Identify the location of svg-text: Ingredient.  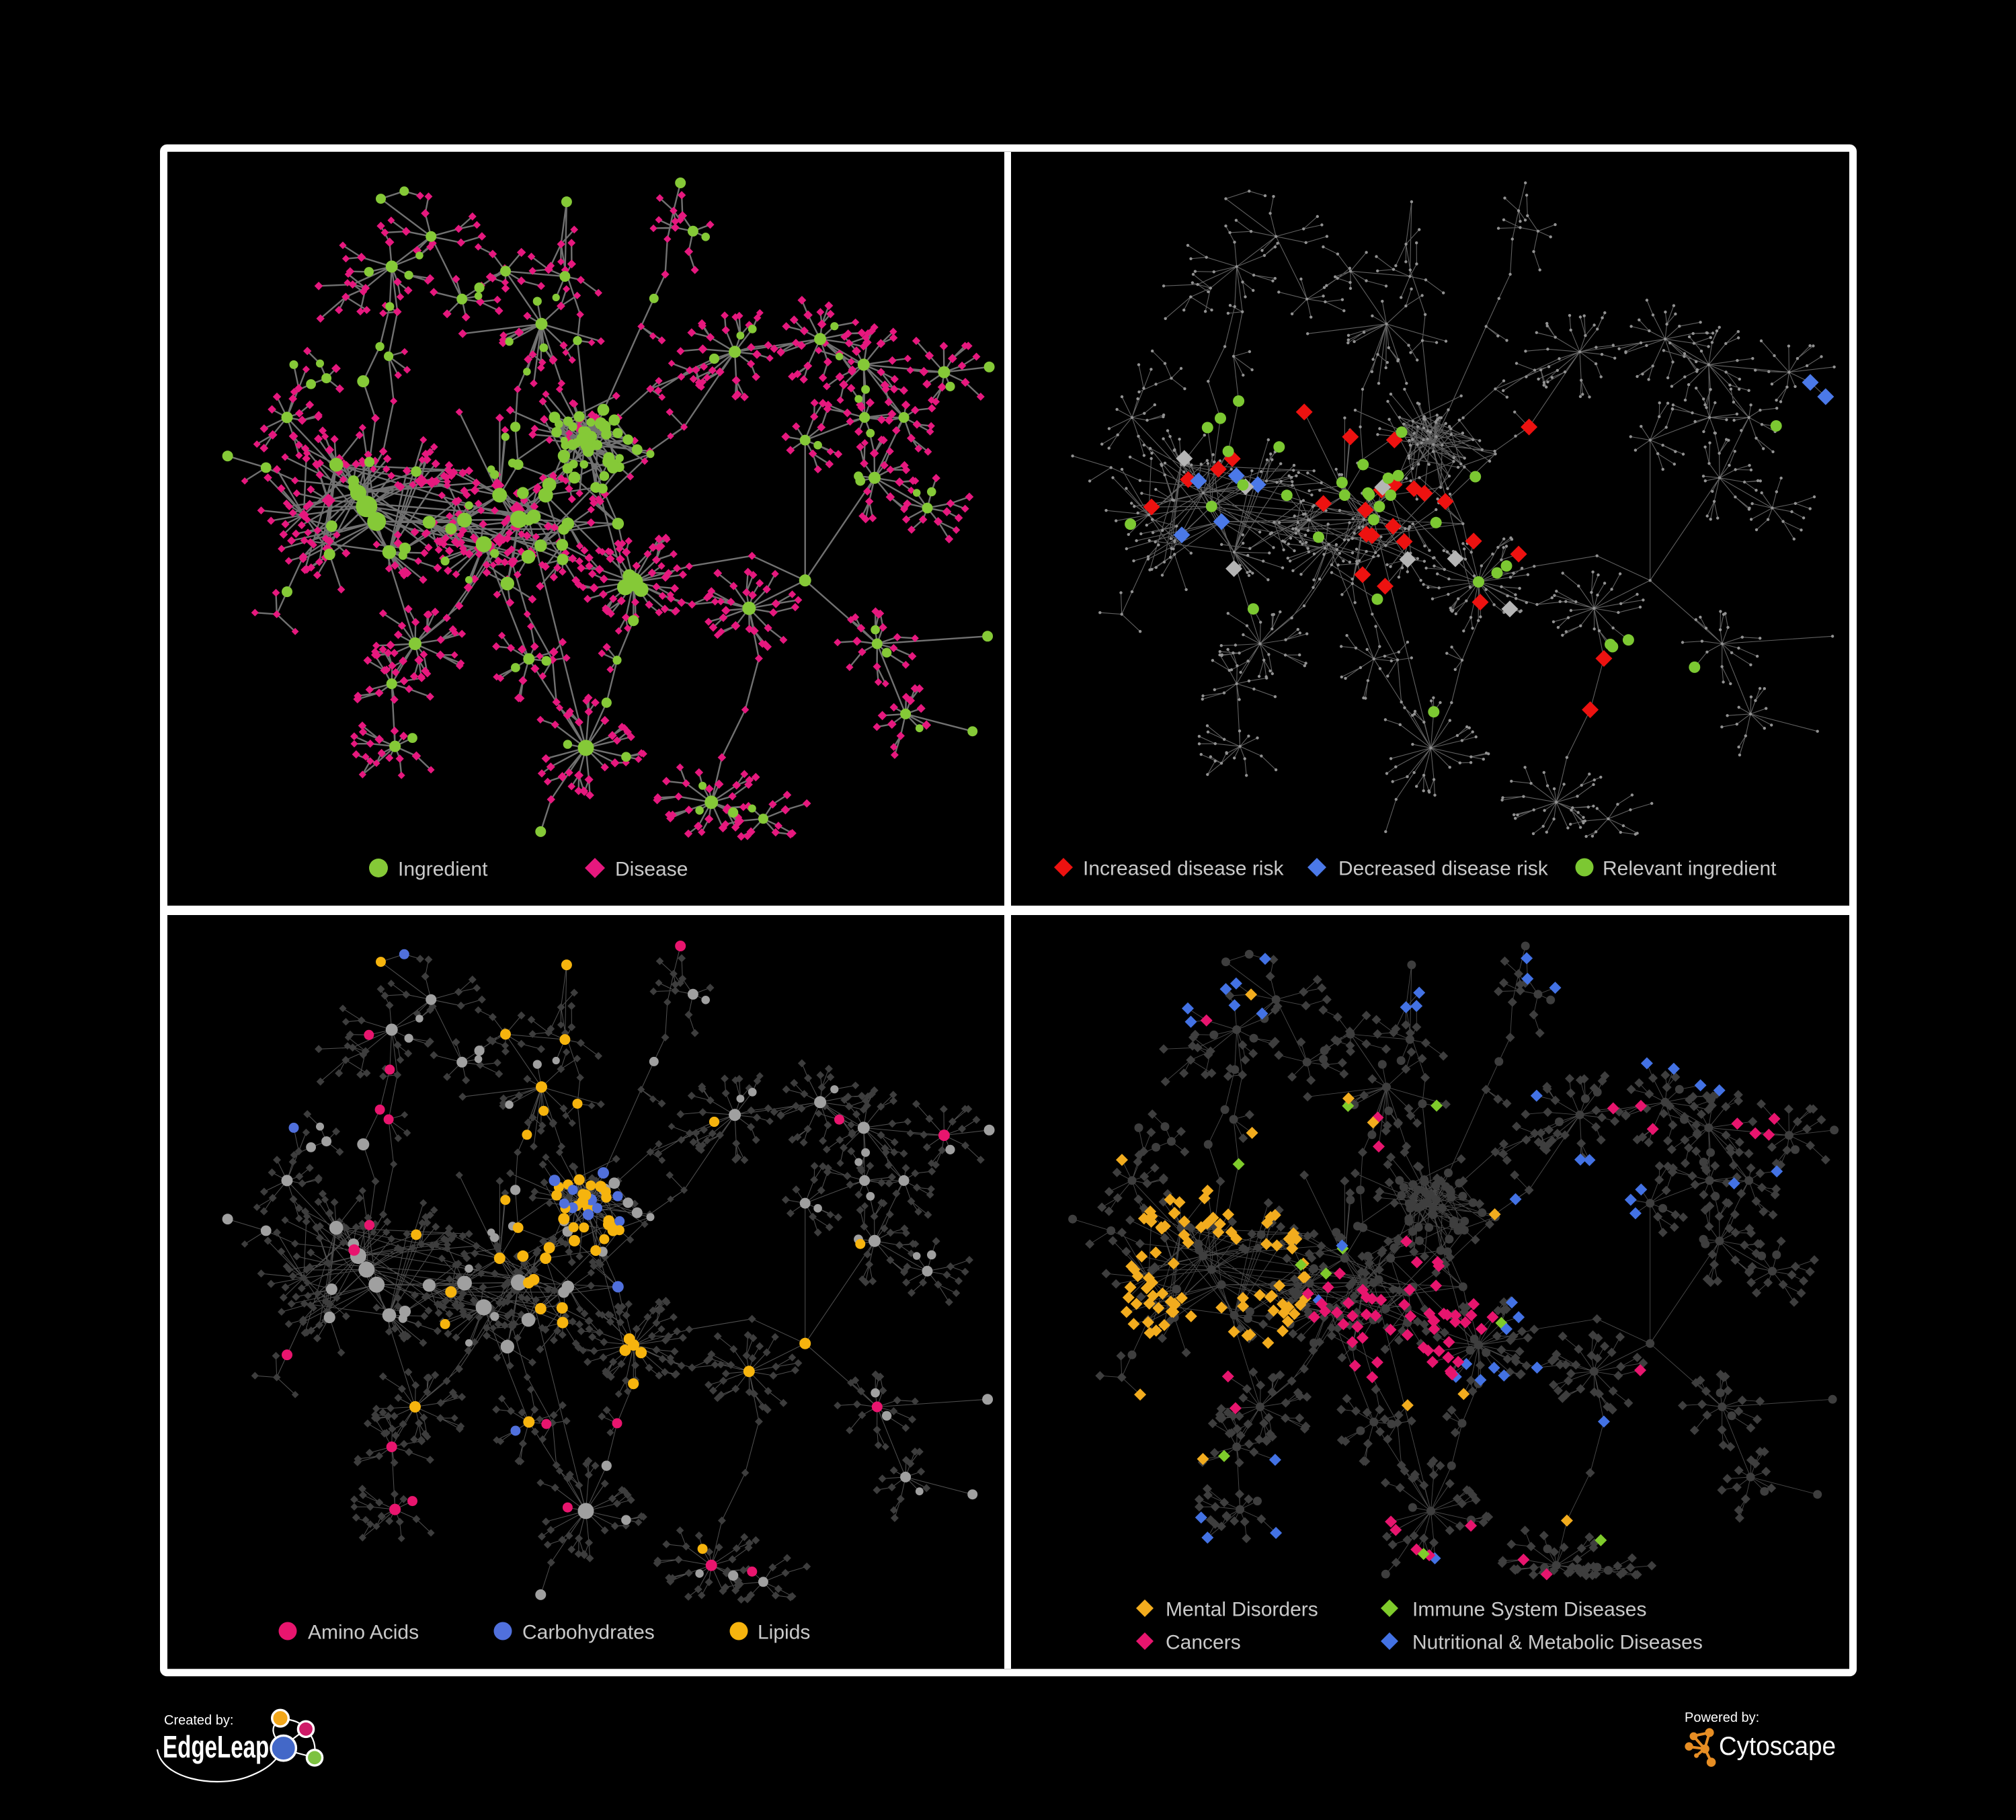
(443, 870).